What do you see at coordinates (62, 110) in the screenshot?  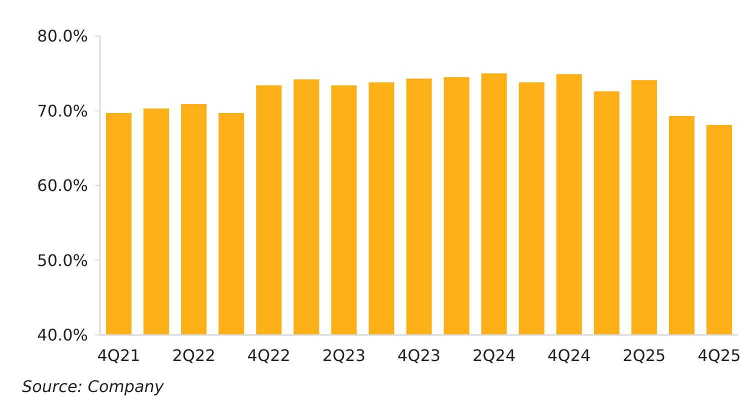 I see `y-tick-label: 70.0%` at bounding box center [62, 110].